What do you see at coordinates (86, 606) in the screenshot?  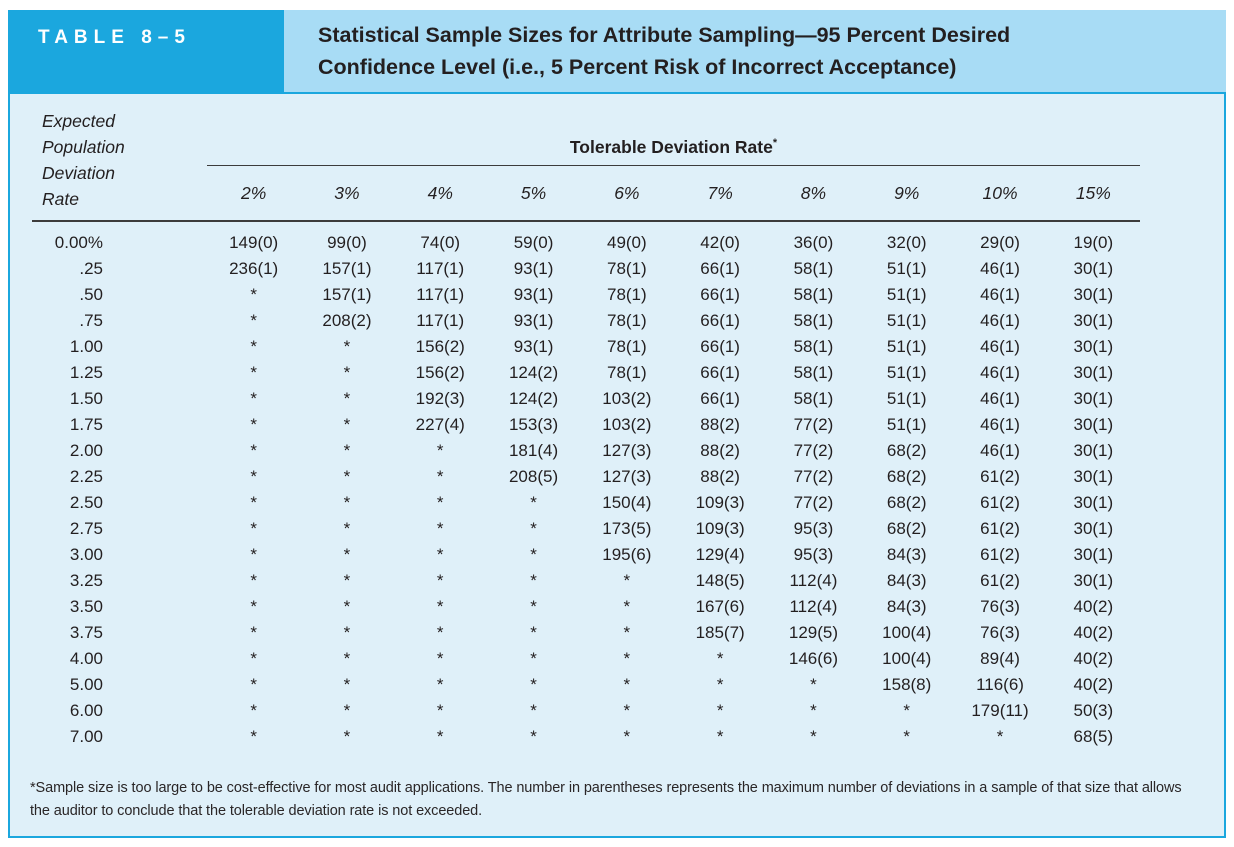 I see `row-label: 3.50` at bounding box center [86, 606].